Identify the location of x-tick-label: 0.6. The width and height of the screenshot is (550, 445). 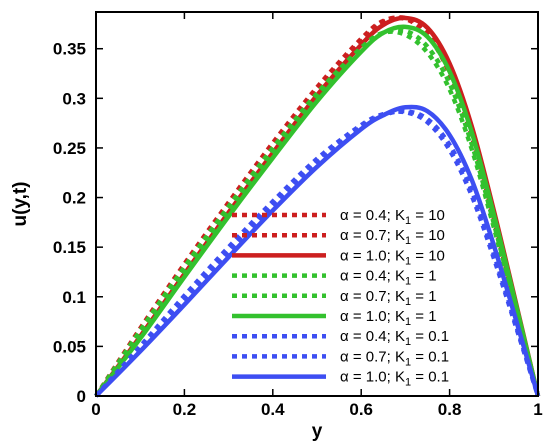
(361, 409).